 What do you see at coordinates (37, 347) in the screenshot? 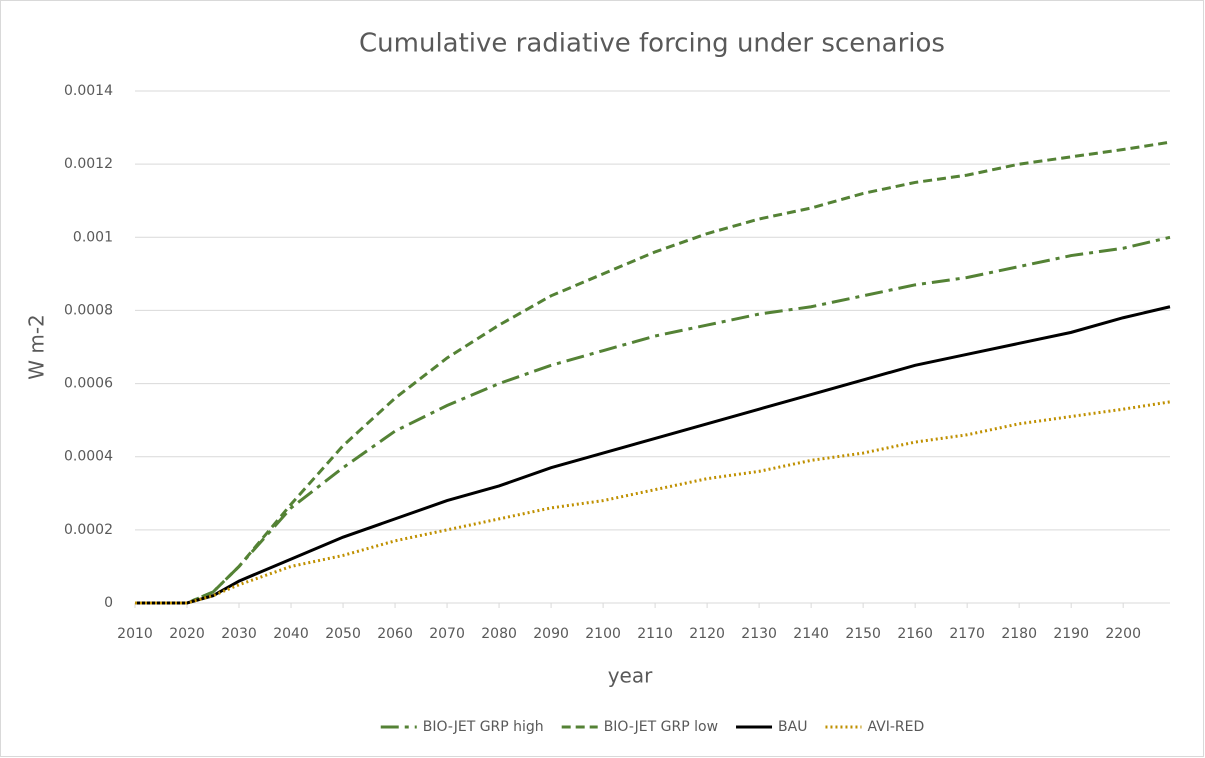
I see `y-axis-label: W m-2` at bounding box center [37, 347].